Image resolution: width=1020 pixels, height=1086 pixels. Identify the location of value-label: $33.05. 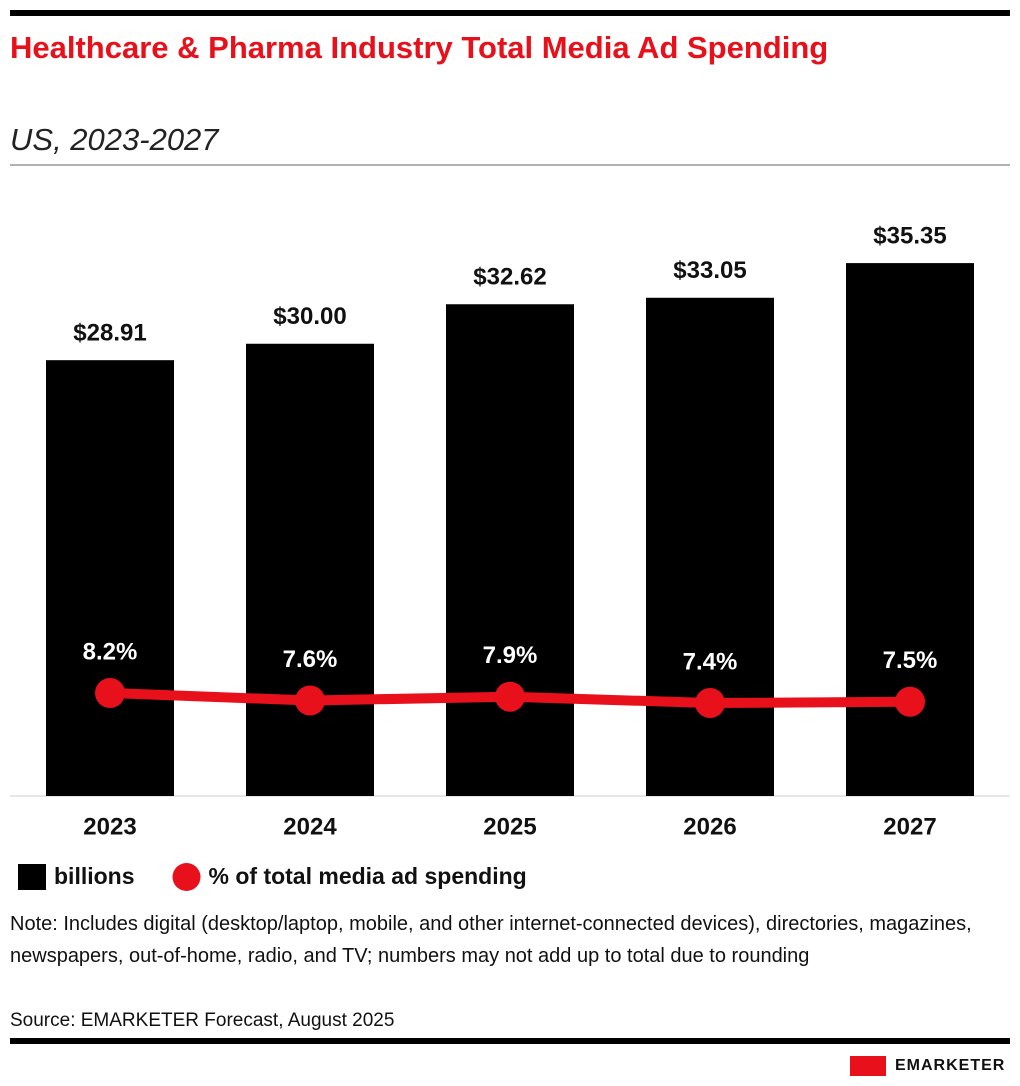
(709, 270).